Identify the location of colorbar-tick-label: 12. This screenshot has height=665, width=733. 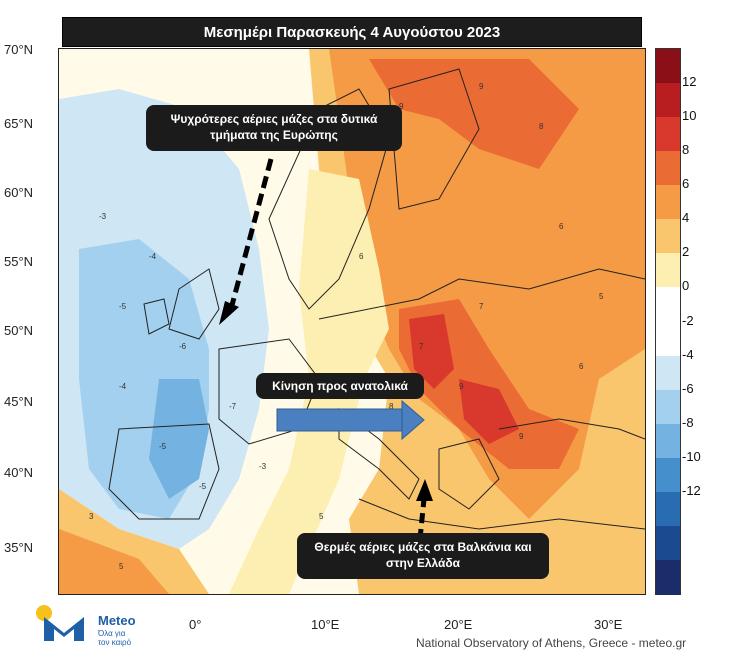
(689, 82).